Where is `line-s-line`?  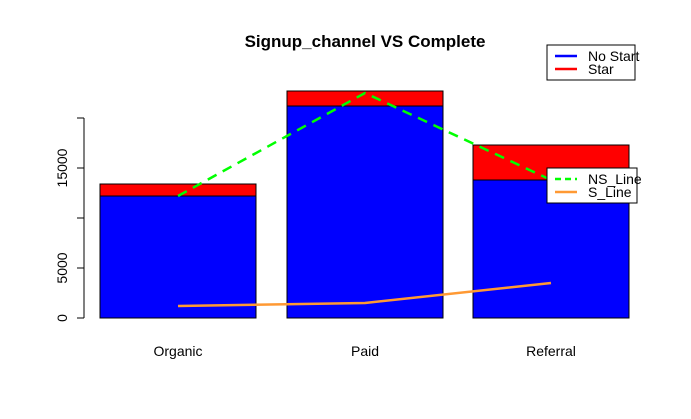
line-s-line is located at coordinates (364, 294).